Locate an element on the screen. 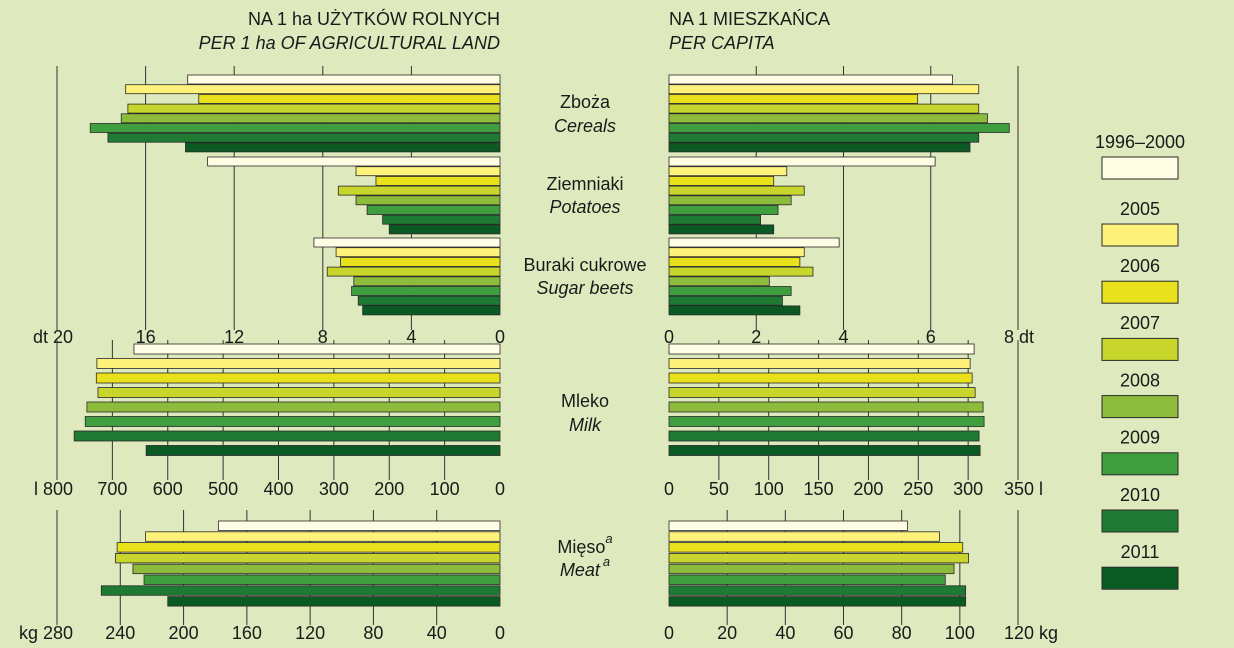  x-tick-label: 200 is located at coordinates (184, 633).